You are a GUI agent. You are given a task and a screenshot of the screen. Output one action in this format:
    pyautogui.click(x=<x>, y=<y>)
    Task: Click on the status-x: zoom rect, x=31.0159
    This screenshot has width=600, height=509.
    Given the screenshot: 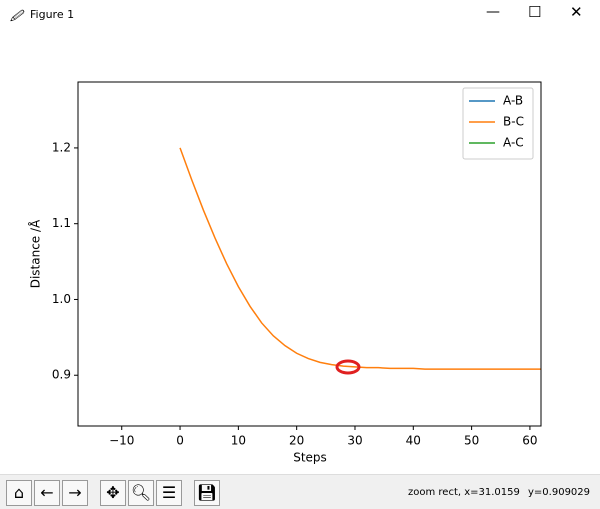 What is the action you would take?
    pyautogui.click(x=464, y=492)
    